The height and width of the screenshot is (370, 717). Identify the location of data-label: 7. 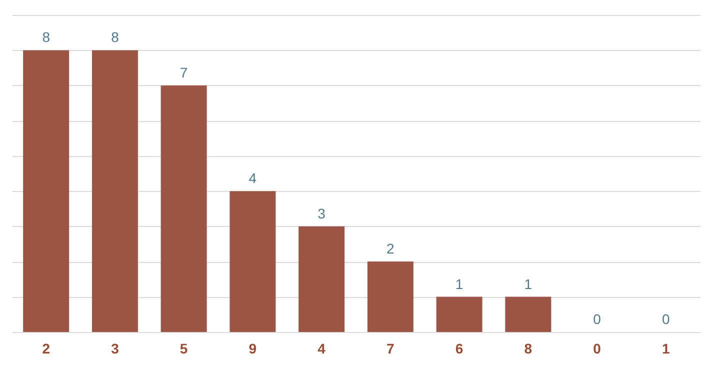
(184, 72).